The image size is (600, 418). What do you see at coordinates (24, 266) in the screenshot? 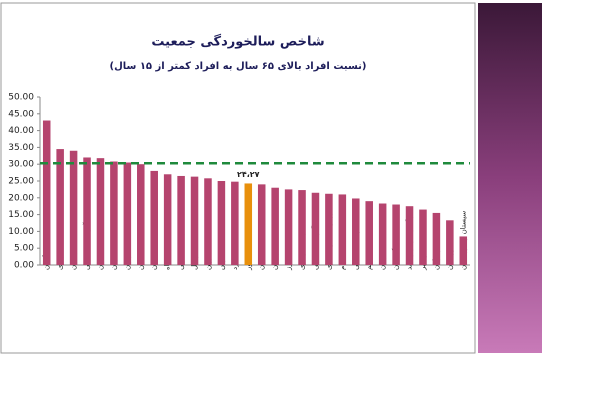
I see `y-tick-label: 0.00` at bounding box center [24, 266].